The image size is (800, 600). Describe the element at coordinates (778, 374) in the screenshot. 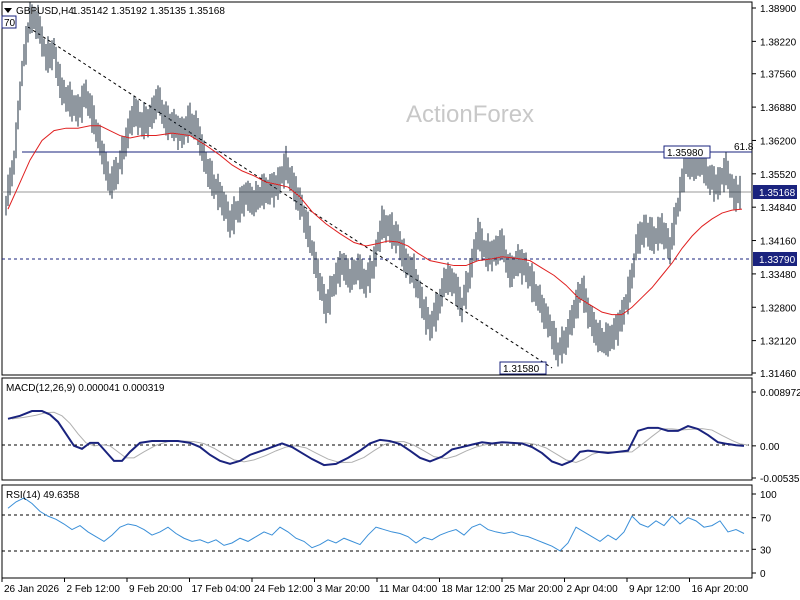

I see `price-axis-label: 1.31460` at that location.